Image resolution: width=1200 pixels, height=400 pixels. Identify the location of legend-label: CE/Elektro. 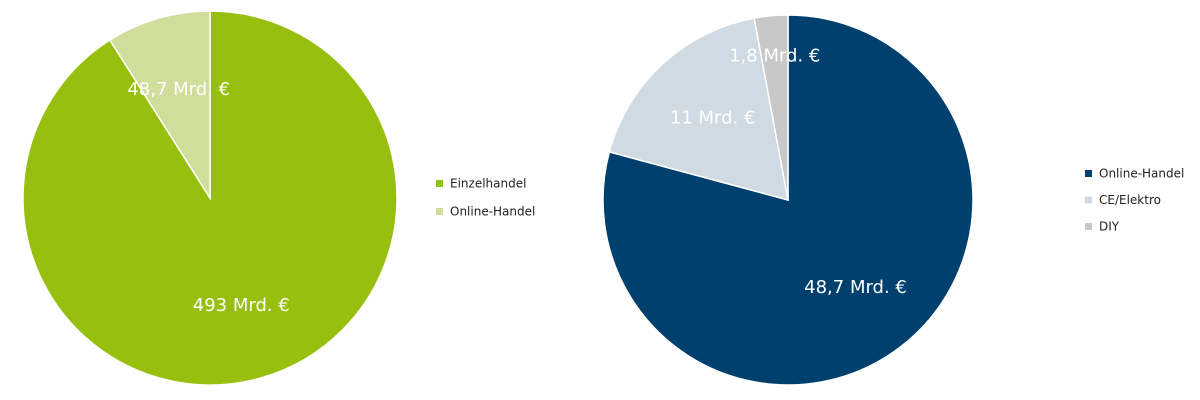
(1130, 200).